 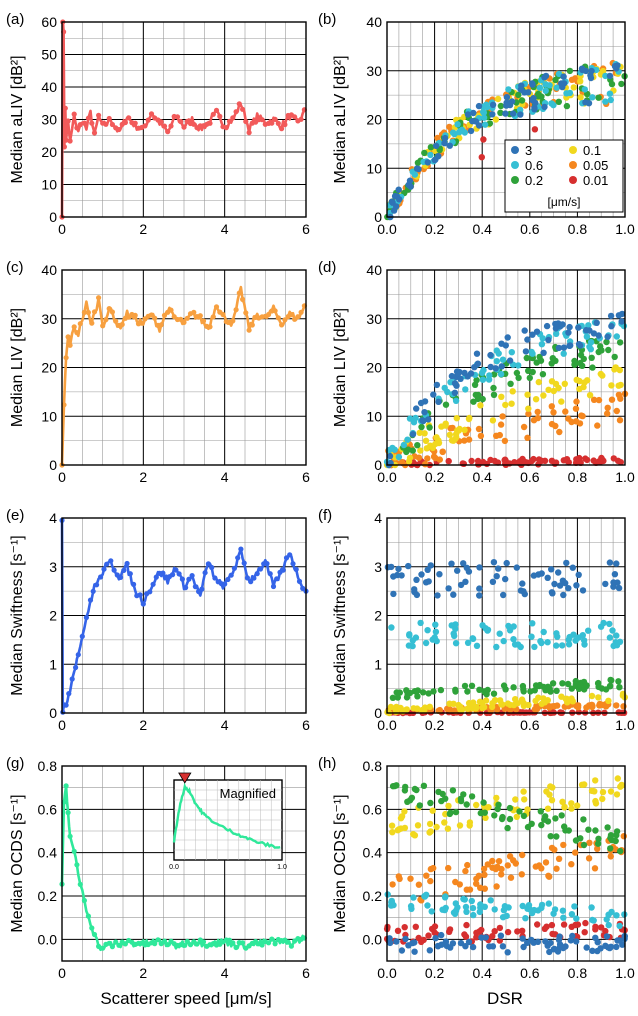 What do you see at coordinates (143, 229) in the screenshot?
I see `x-tick-label: 2` at bounding box center [143, 229].